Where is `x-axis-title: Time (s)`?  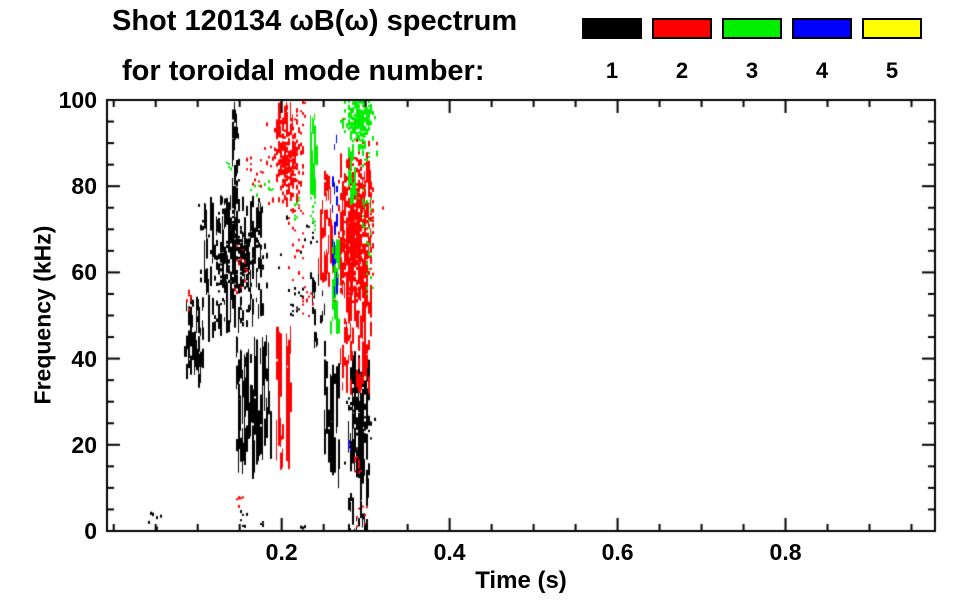
x-axis-title: Time (s) is located at coordinates (521, 580).